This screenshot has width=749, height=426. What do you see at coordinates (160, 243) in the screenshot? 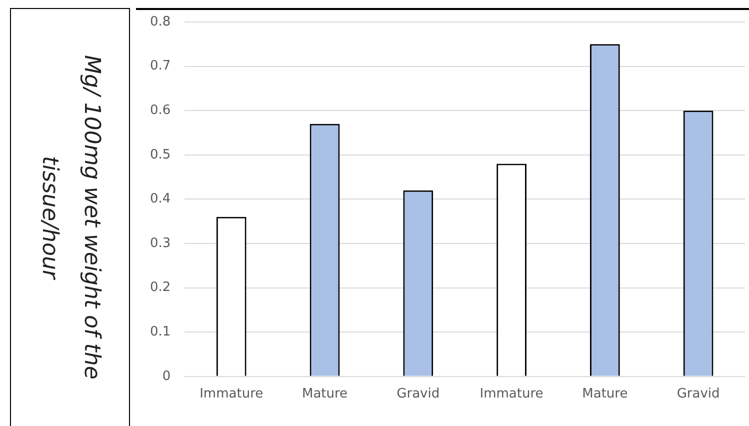
I see `y-tick-label: 0.3` at bounding box center [160, 243].